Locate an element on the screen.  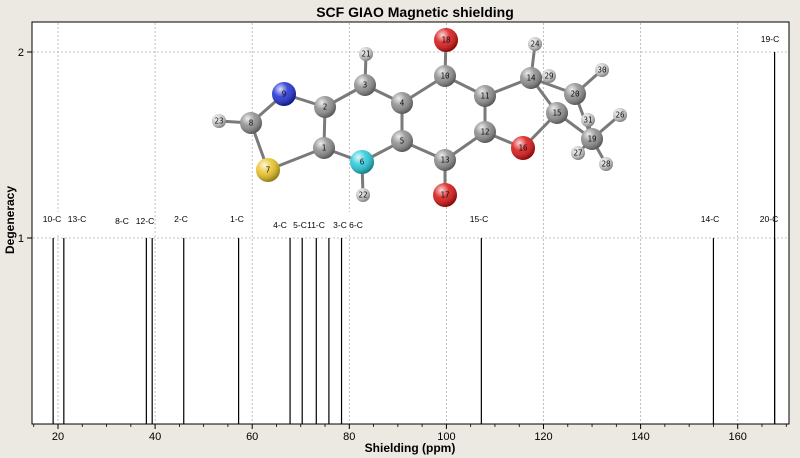
atom-number: 7 is located at coordinates (268, 170).